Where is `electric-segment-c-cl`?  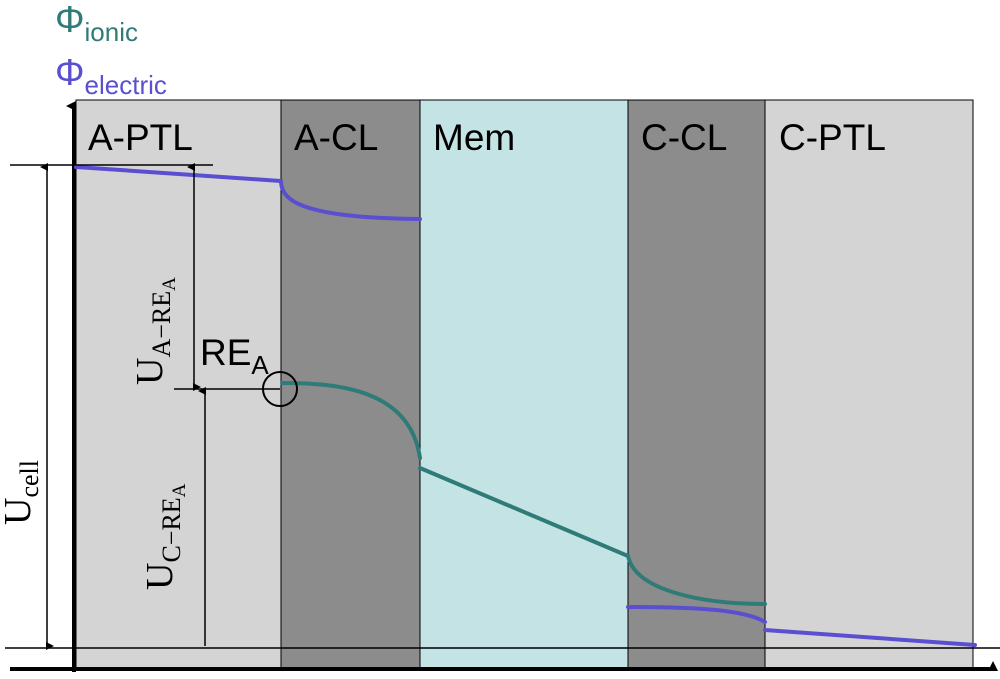 electric-segment-c-cl is located at coordinates (696, 614).